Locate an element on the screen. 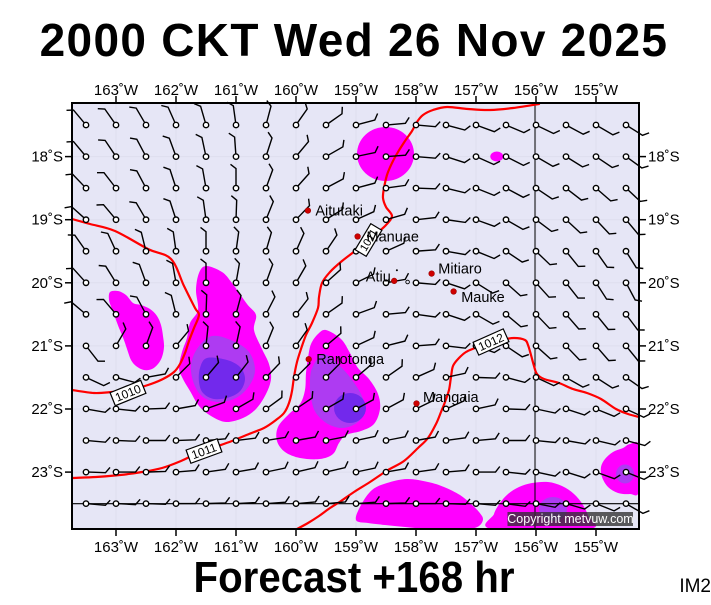 The image size is (711, 605). svg-text: Forecast +168 hr is located at coordinates (354, 576).